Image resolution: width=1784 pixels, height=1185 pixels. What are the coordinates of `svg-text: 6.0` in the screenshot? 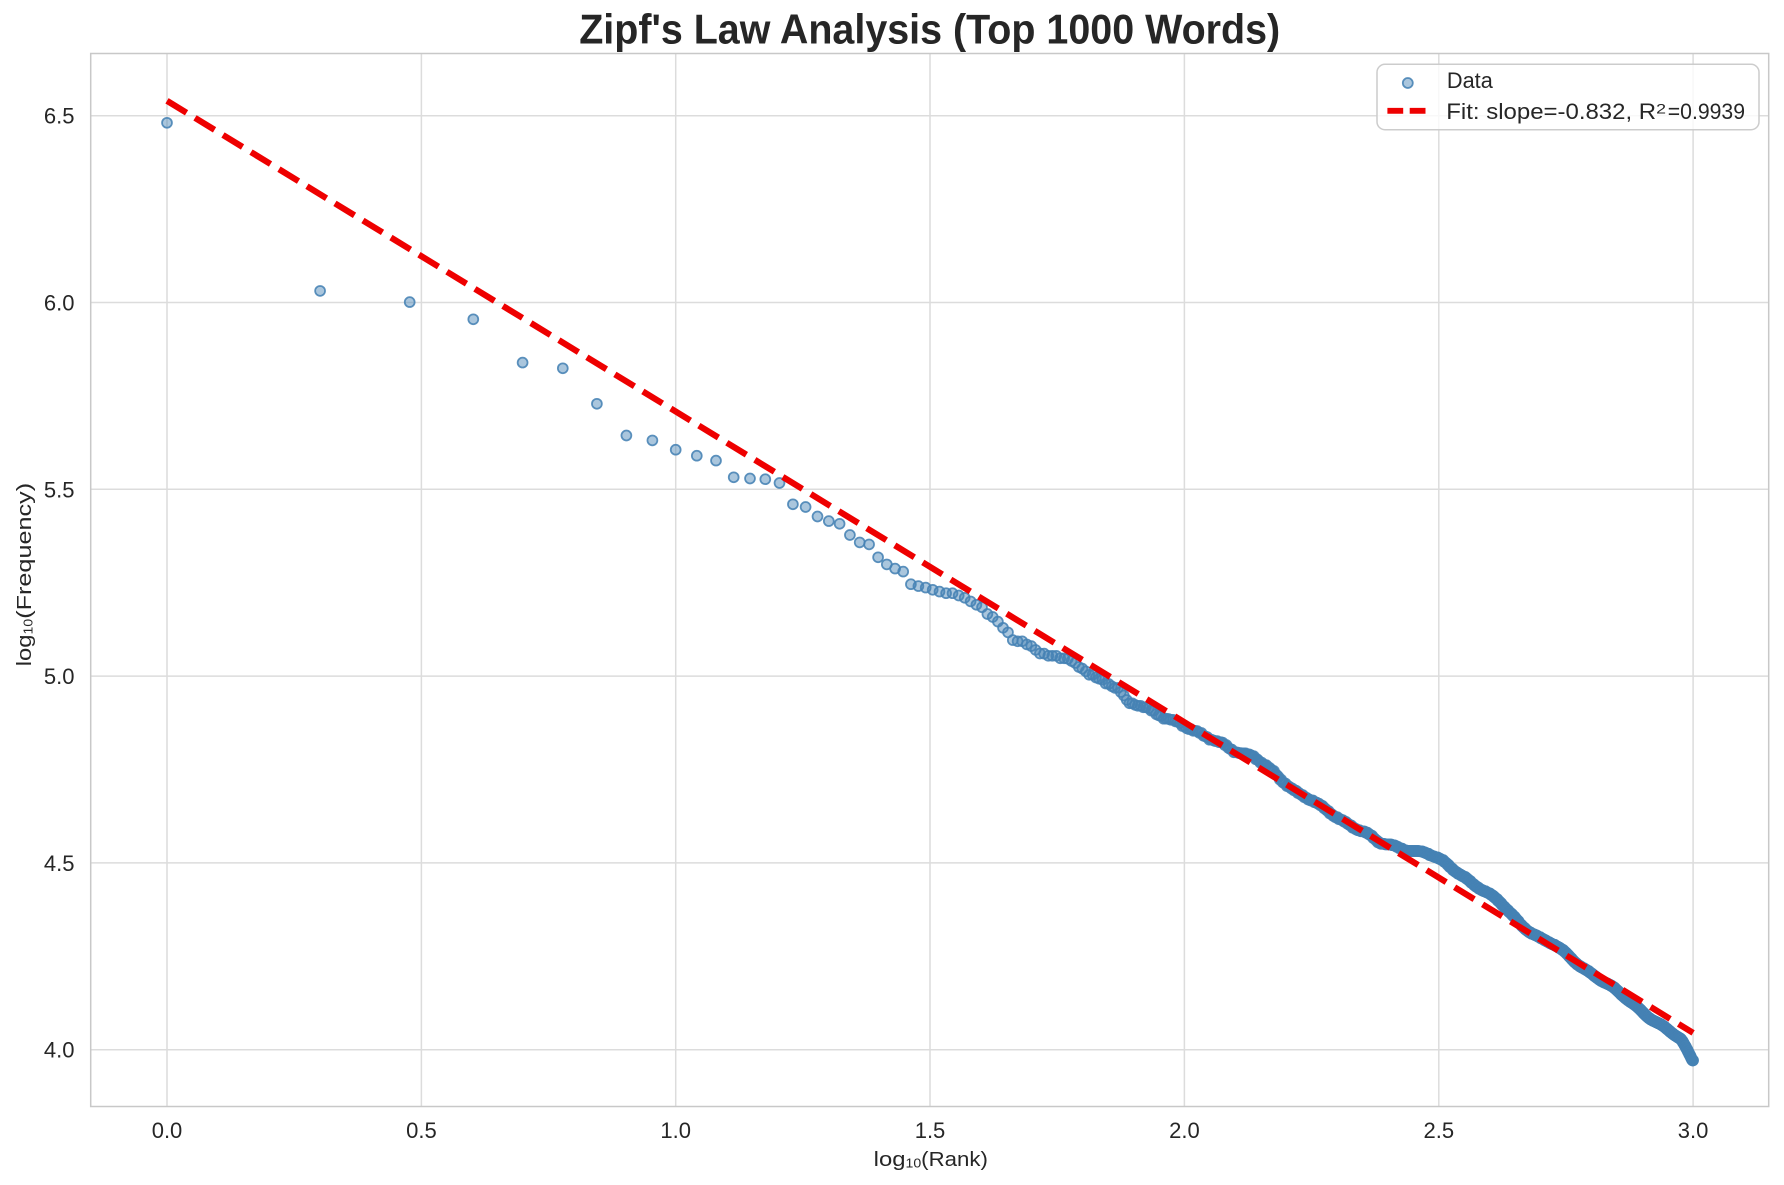 It's located at (59, 303).